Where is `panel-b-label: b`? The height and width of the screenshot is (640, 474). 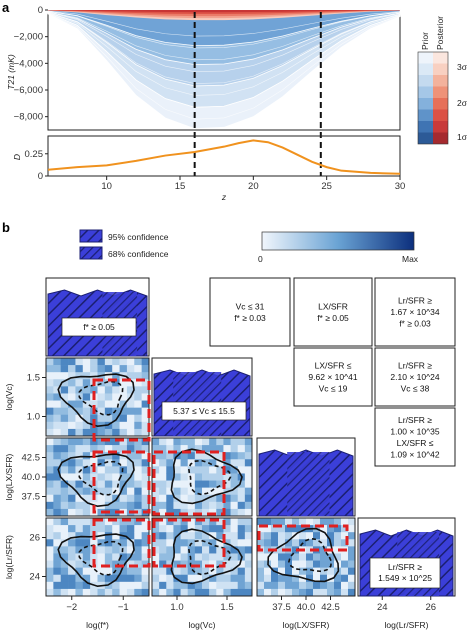 panel-b-label: b is located at coordinates (6, 227).